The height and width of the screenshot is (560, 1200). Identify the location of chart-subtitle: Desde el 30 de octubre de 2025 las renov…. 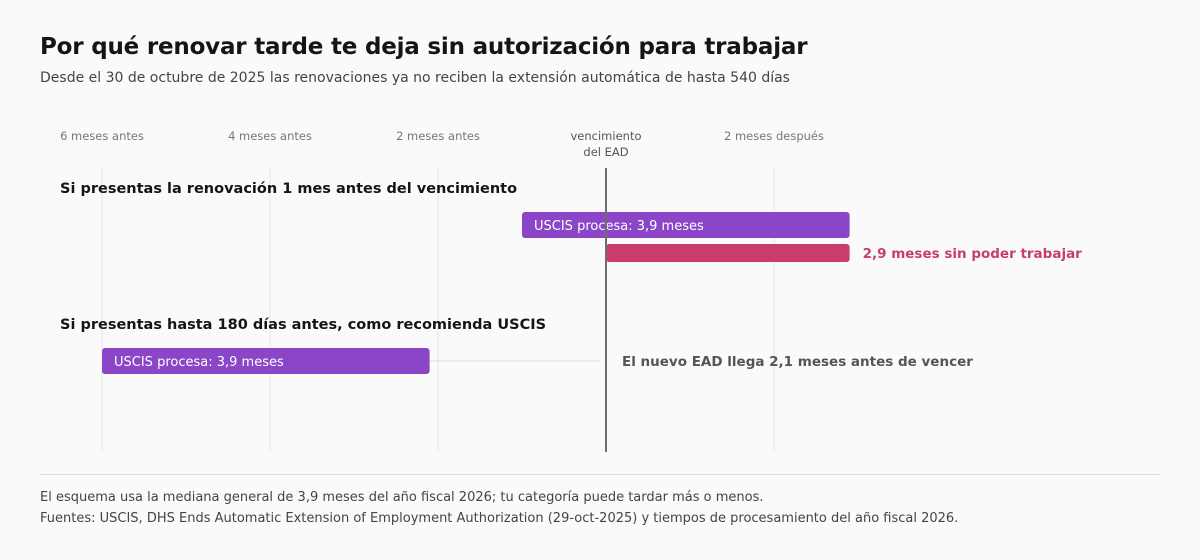
(415, 78).